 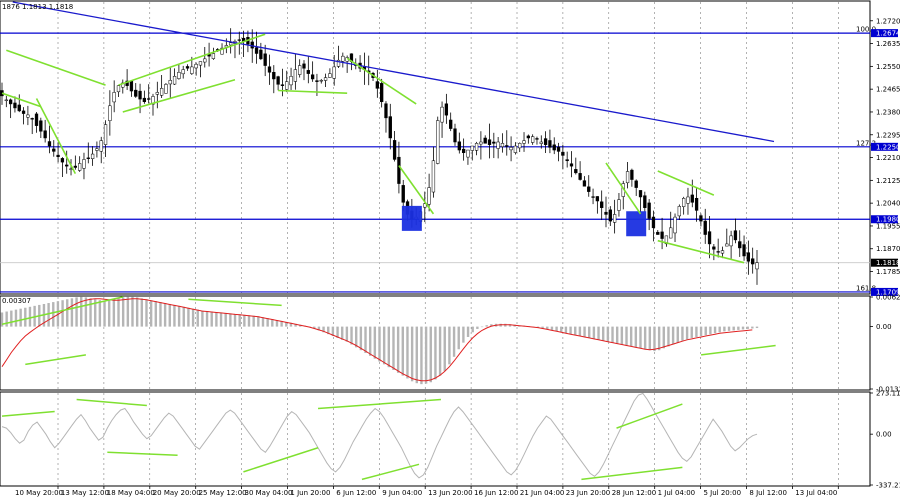 What do you see at coordinates (677, 493) in the screenshot?
I see `x-tick-label: 1 Jul 04:00` at bounding box center [677, 493].